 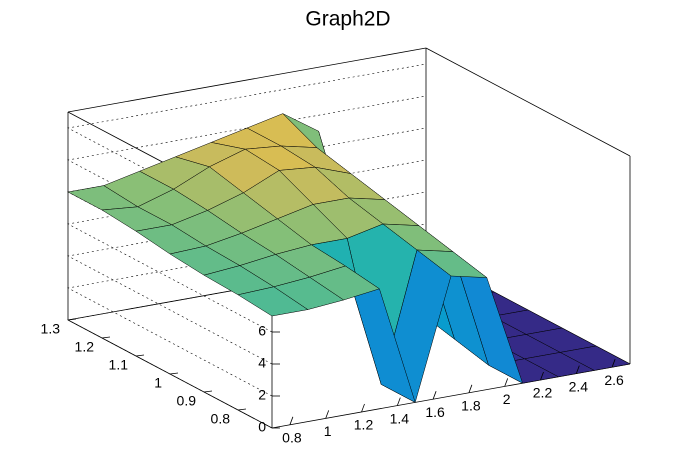 I want to click on z-tick-label: 0, so click(x=262, y=427).